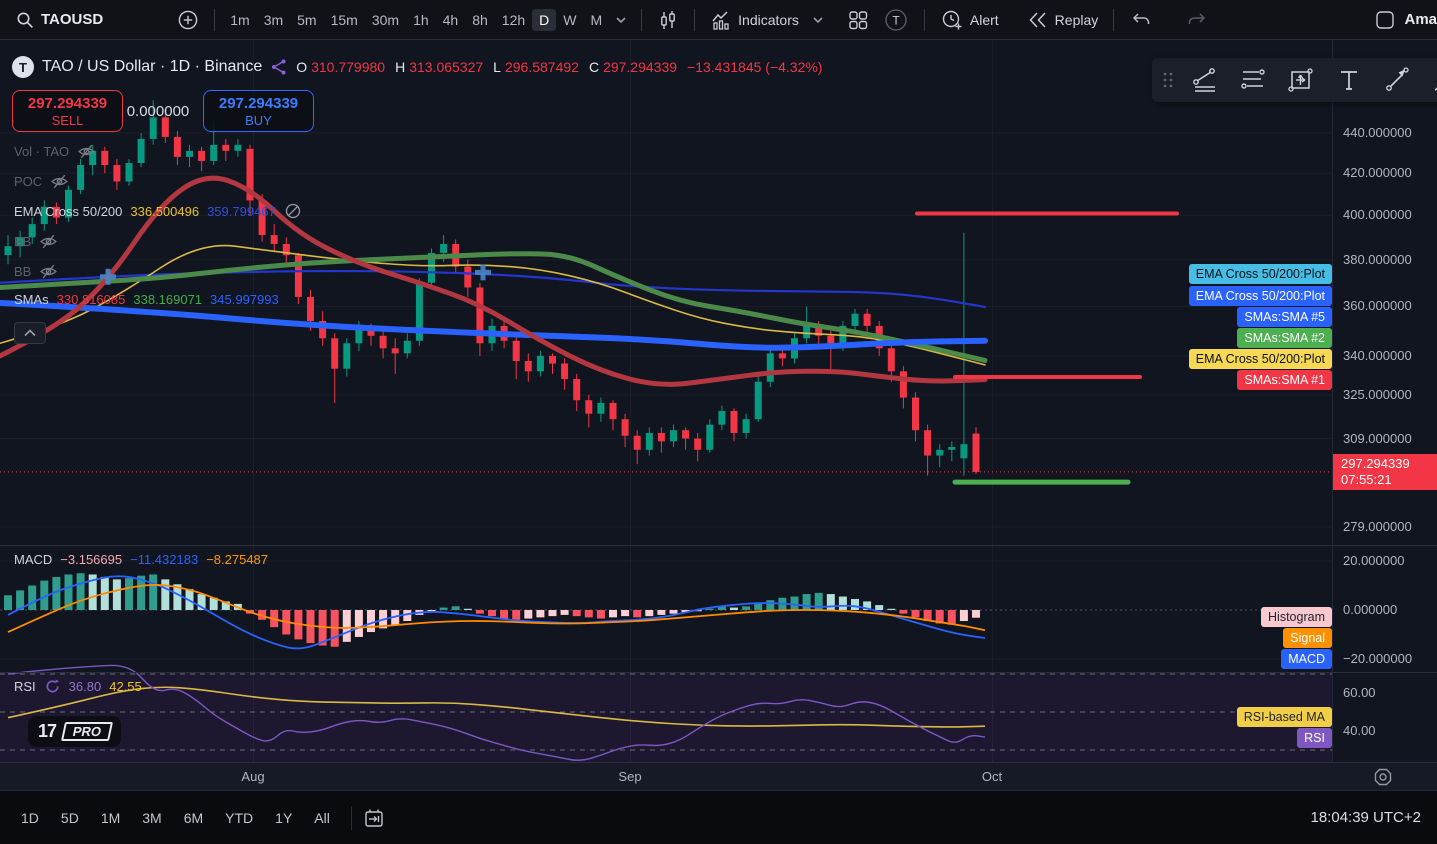 This screenshot has height=844, width=1437. Describe the element at coordinates (141, 559) in the screenshot. I see `legend-macd: MACD −3.156695 −11.432183 −8.275487` at that location.